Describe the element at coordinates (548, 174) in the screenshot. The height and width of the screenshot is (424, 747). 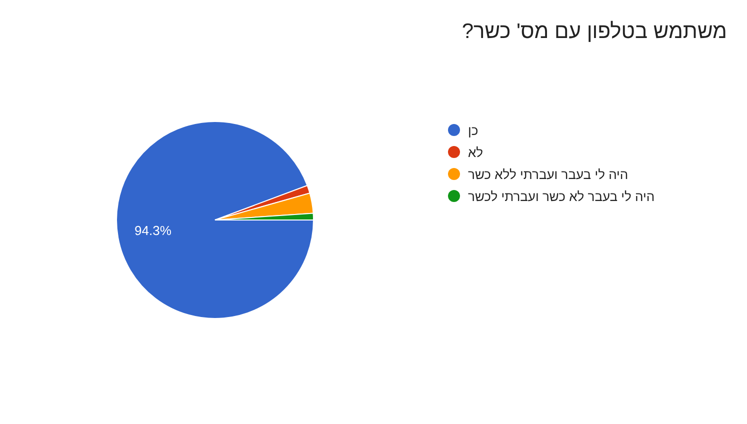
I see `legend-label: היה לי בעבר ועברתי ללא כשר` at that location.